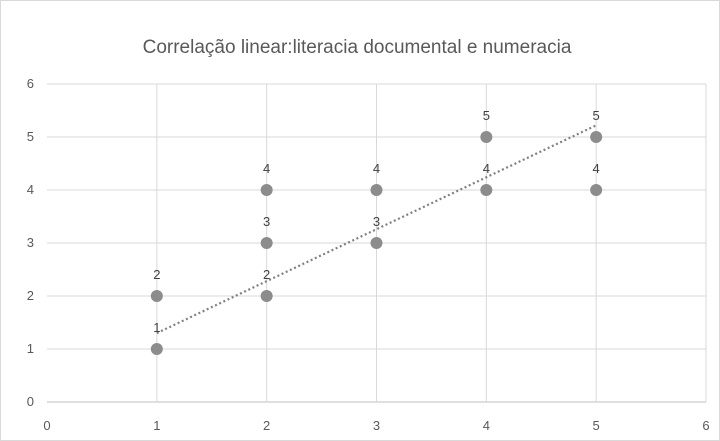 This screenshot has width=720, height=441. I want to click on x-tick-label: 0, so click(46, 425).